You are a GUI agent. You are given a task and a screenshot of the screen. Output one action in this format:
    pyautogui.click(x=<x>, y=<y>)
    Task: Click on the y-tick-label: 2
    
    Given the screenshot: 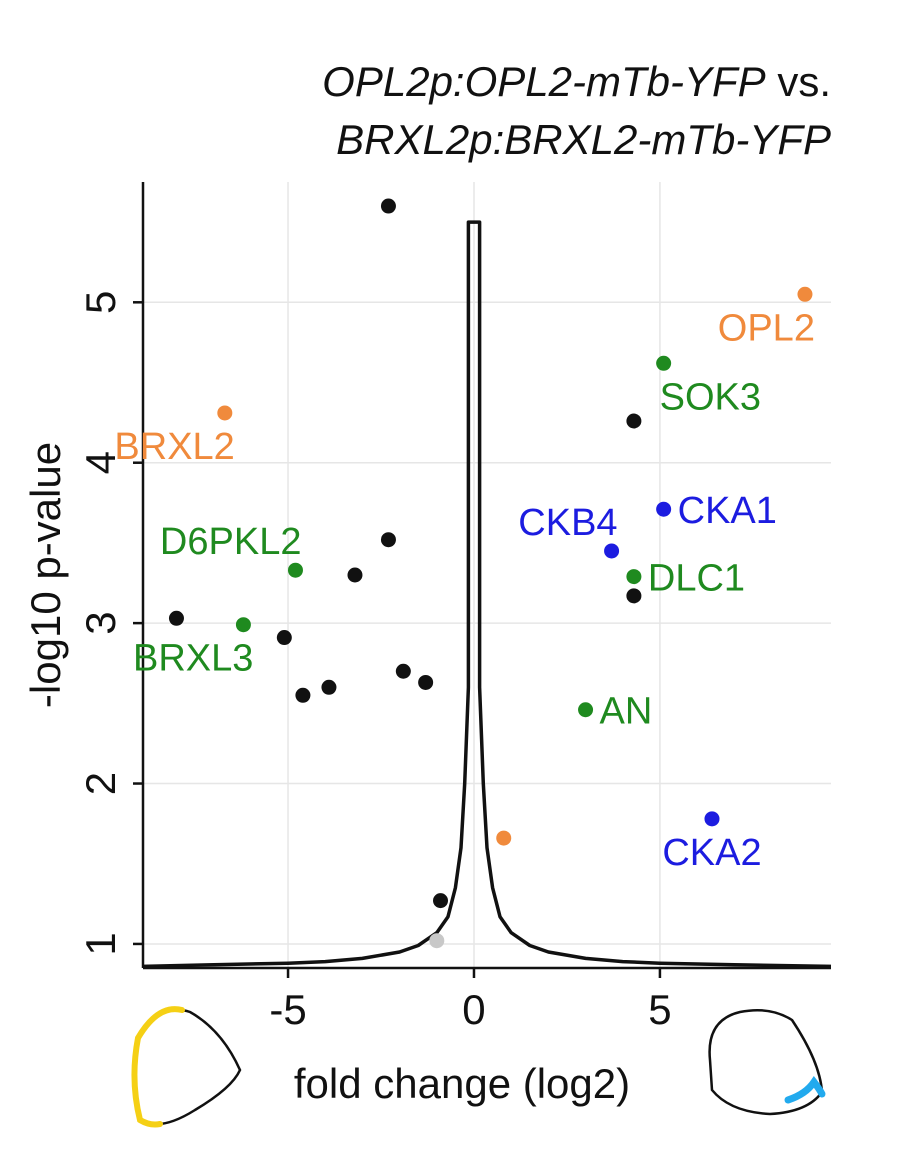 What is the action you would take?
    pyautogui.click(x=100, y=783)
    